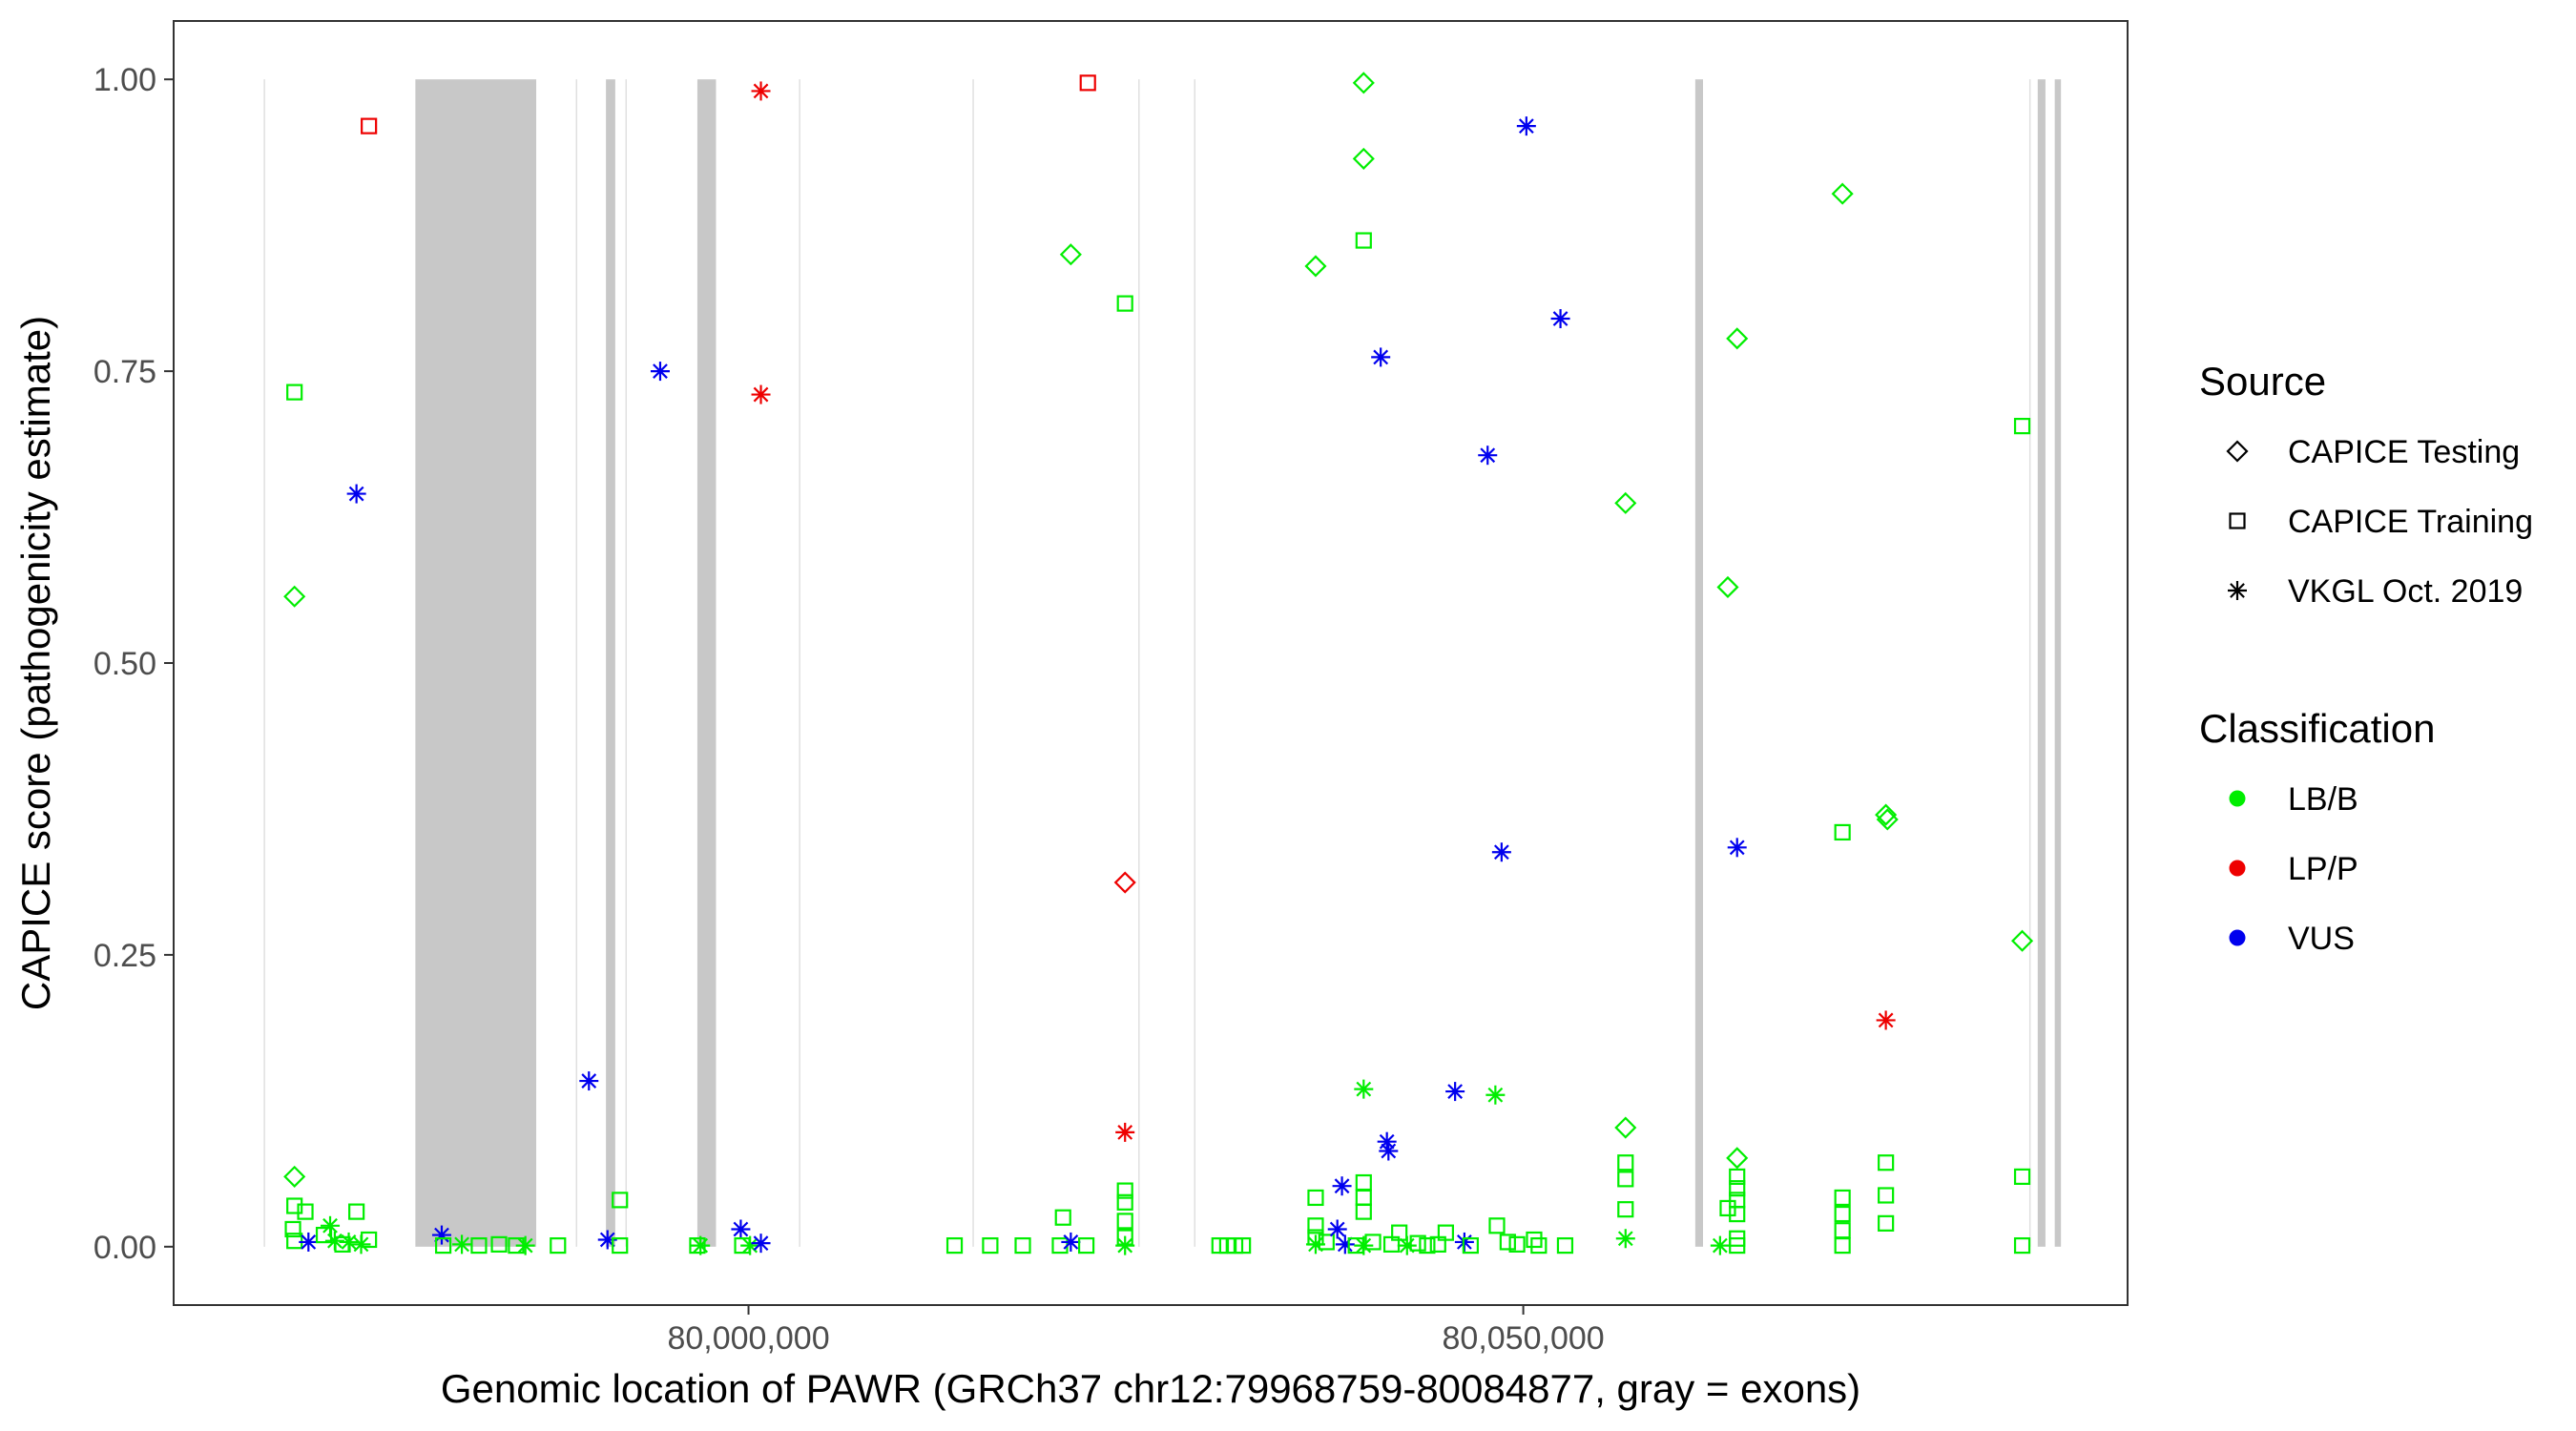 The image size is (2576, 1431). Describe the element at coordinates (133, 664) in the screenshot. I see `y-axis: 0.00 0.25 0.50 0.75 1.00` at that location.